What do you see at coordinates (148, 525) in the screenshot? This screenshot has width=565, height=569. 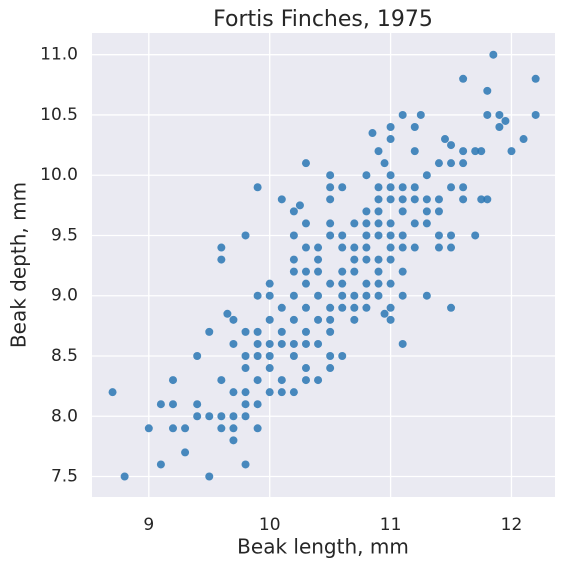 I see `x-tick-label: 9` at bounding box center [148, 525].